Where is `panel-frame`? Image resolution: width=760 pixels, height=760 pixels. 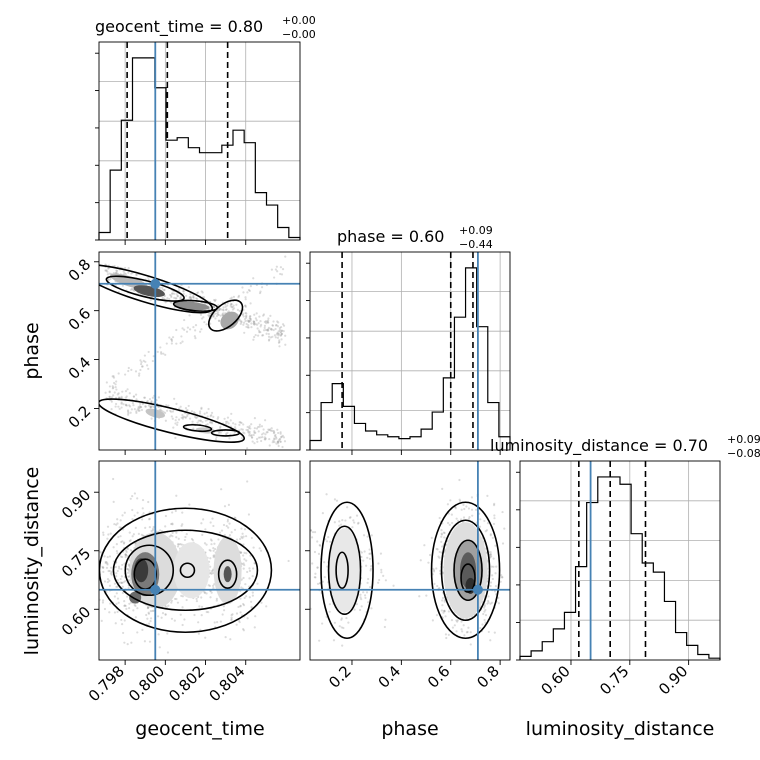 panel-frame is located at coordinates (199, 560).